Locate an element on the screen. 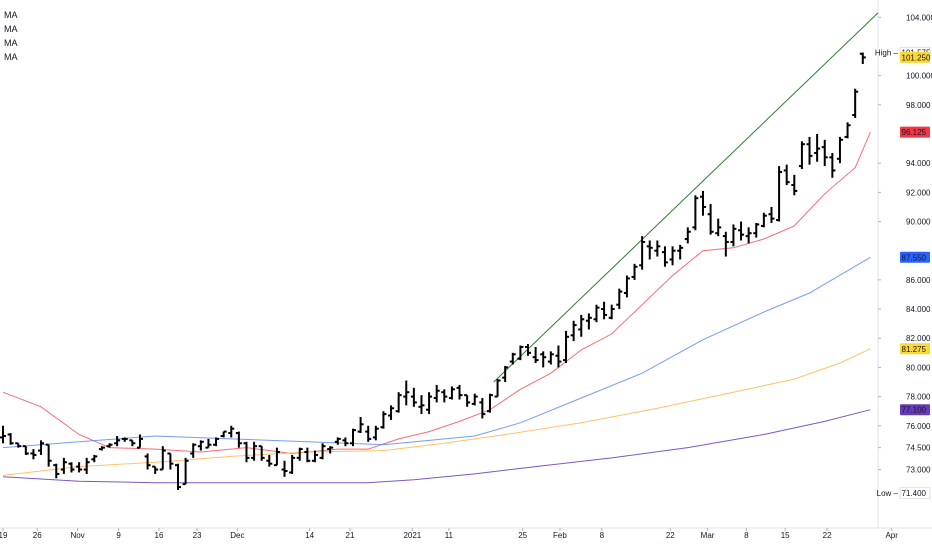  high-marker-label: High – is located at coordinates (887, 53).